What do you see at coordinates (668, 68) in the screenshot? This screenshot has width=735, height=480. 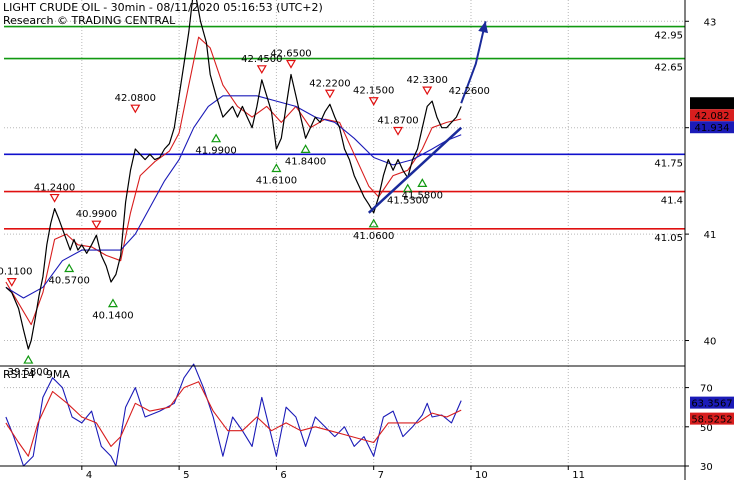 I see `level-label: 42.65` at bounding box center [668, 68].